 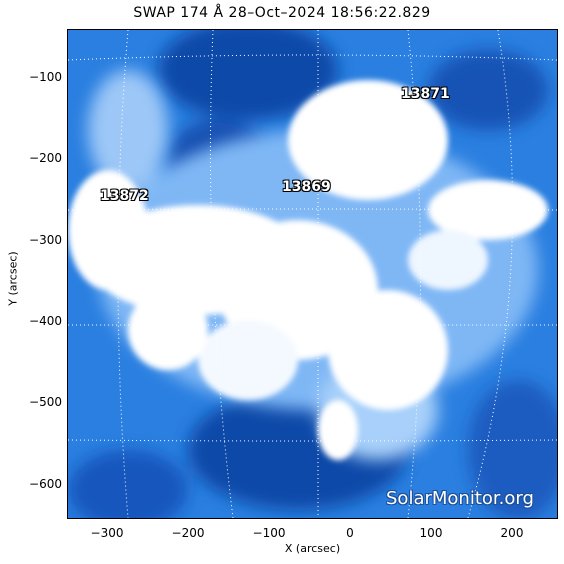 I want to click on y-tick-label: −100, so click(x=45, y=77).